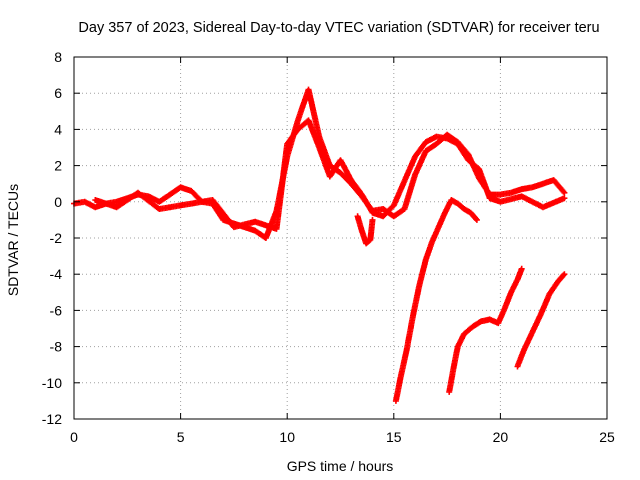 Image resolution: width=640 pixels, height=480 pixels. I want to click on y-tick-label: 6, so click(58, 93).